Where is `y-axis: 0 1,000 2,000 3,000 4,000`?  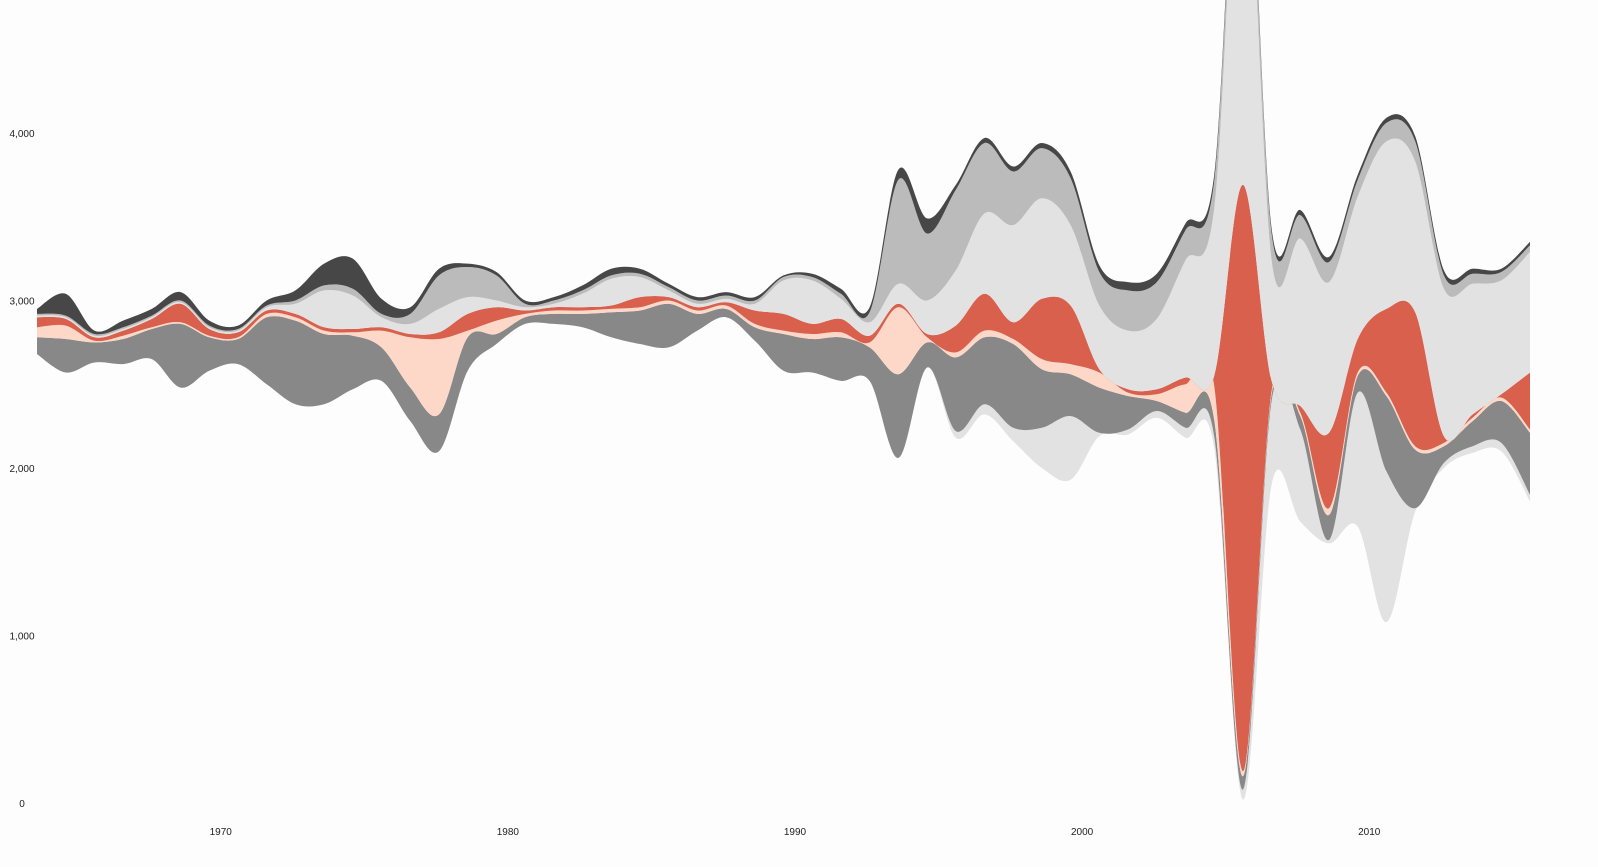
y-axis: 0 1,000 2,000 3,000 4,000 is located at coordinates (21, 469).